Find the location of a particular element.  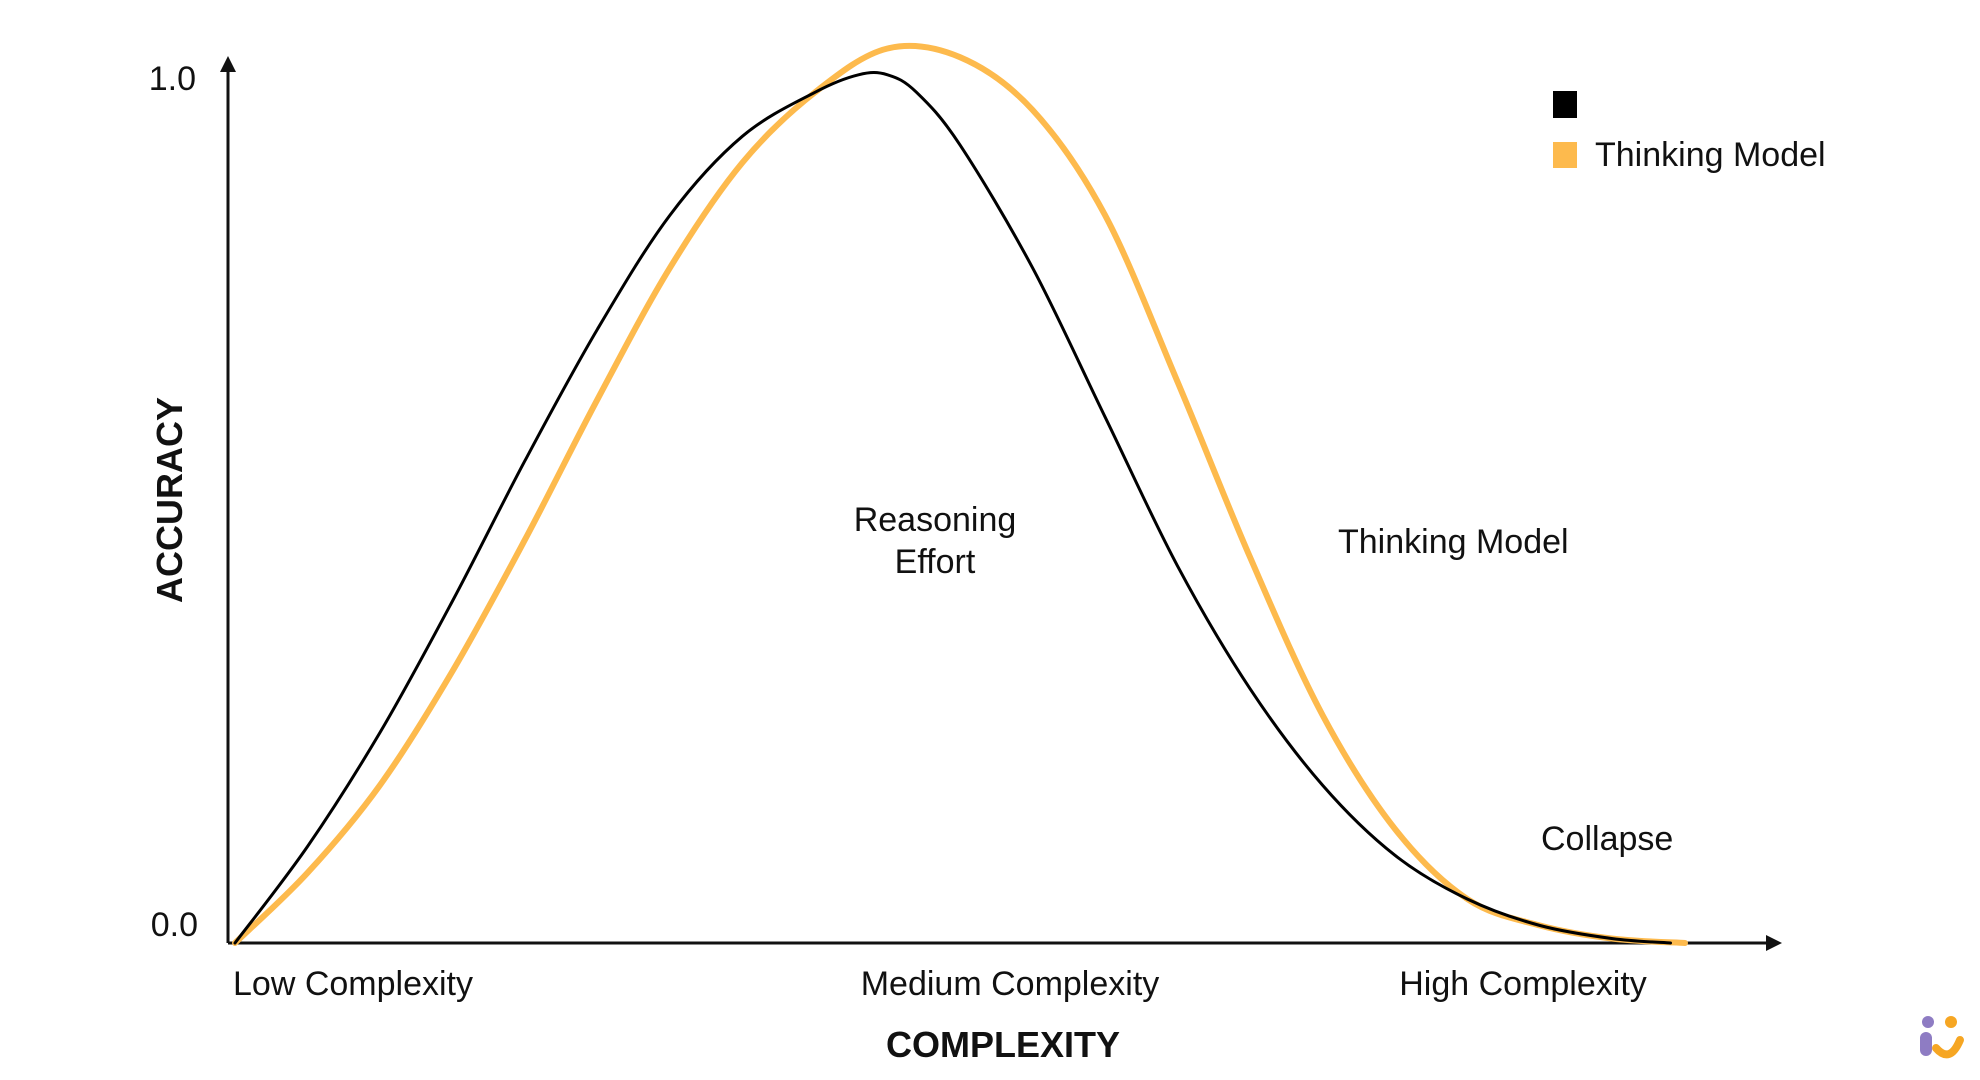

y-tick-label-bottom: 0.0 is located at coordinates (174, 925).